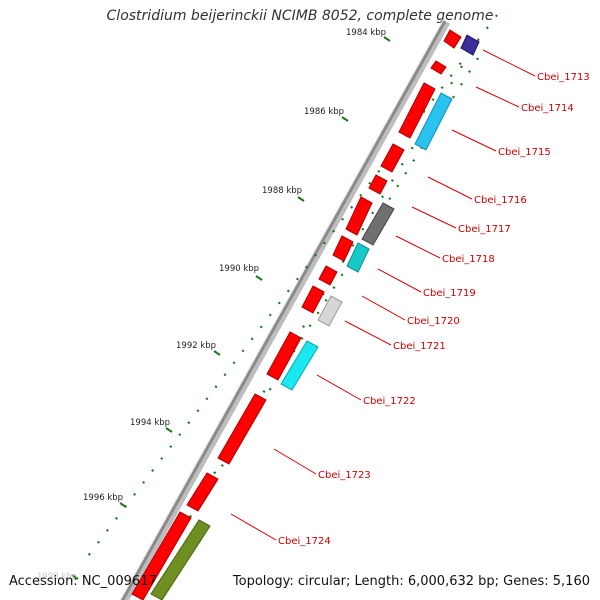 The width and height of the screenshot is (600, 600). What do you see at coordinates (547, 108) in the screenshot?
I see `gene-label: Cbei_1714` at bounding box center [547, 108].